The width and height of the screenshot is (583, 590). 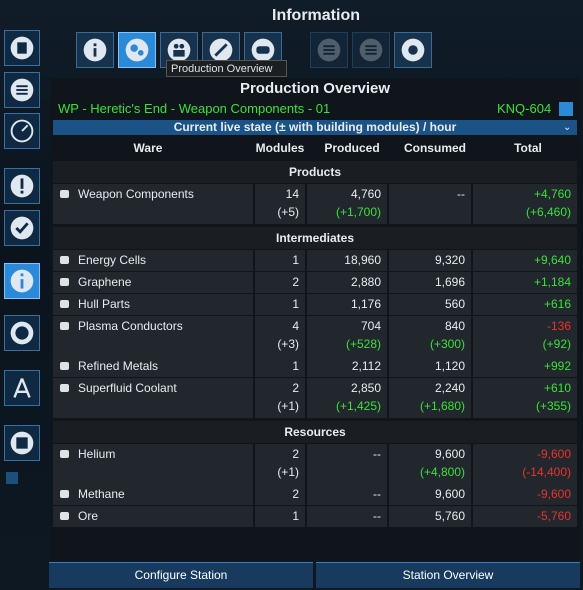 What do you see at coordinates (528, 148) in the screenshot?
I see `column-header: Total` at bounding box center [528, 148].